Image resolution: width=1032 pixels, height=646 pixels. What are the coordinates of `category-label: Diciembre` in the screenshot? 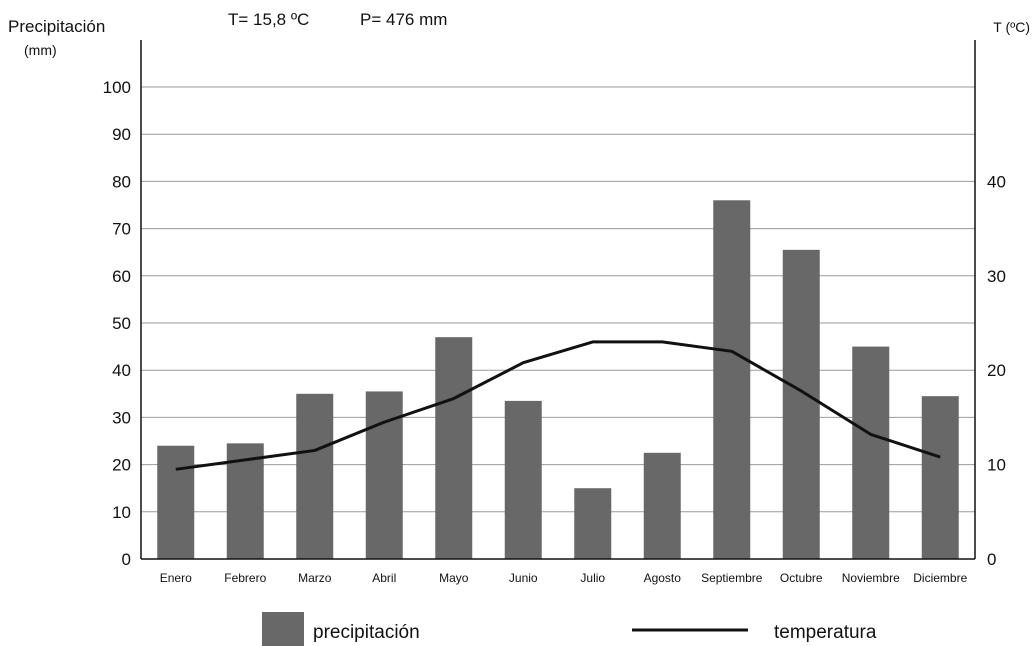 It's located at (940, 578).